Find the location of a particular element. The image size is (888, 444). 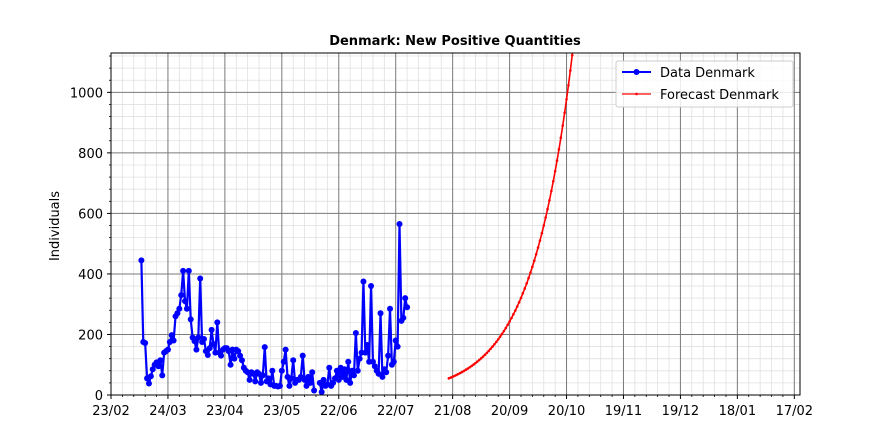

legend-marker-data is located at coordinates (636, 72).